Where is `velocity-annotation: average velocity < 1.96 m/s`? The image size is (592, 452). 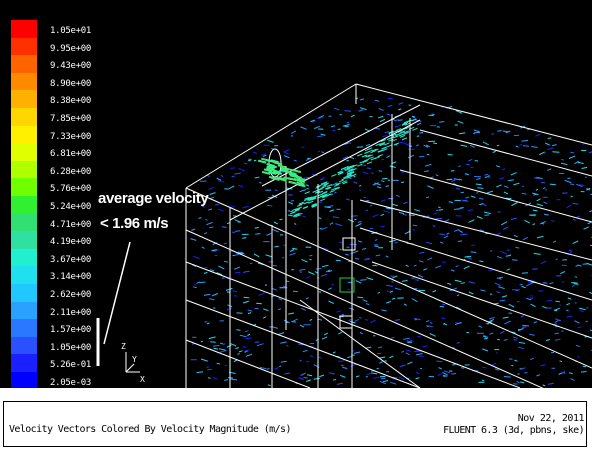 velocity-annotation: average velocity < 1.96 m/s is located at coordinates (153, 211).